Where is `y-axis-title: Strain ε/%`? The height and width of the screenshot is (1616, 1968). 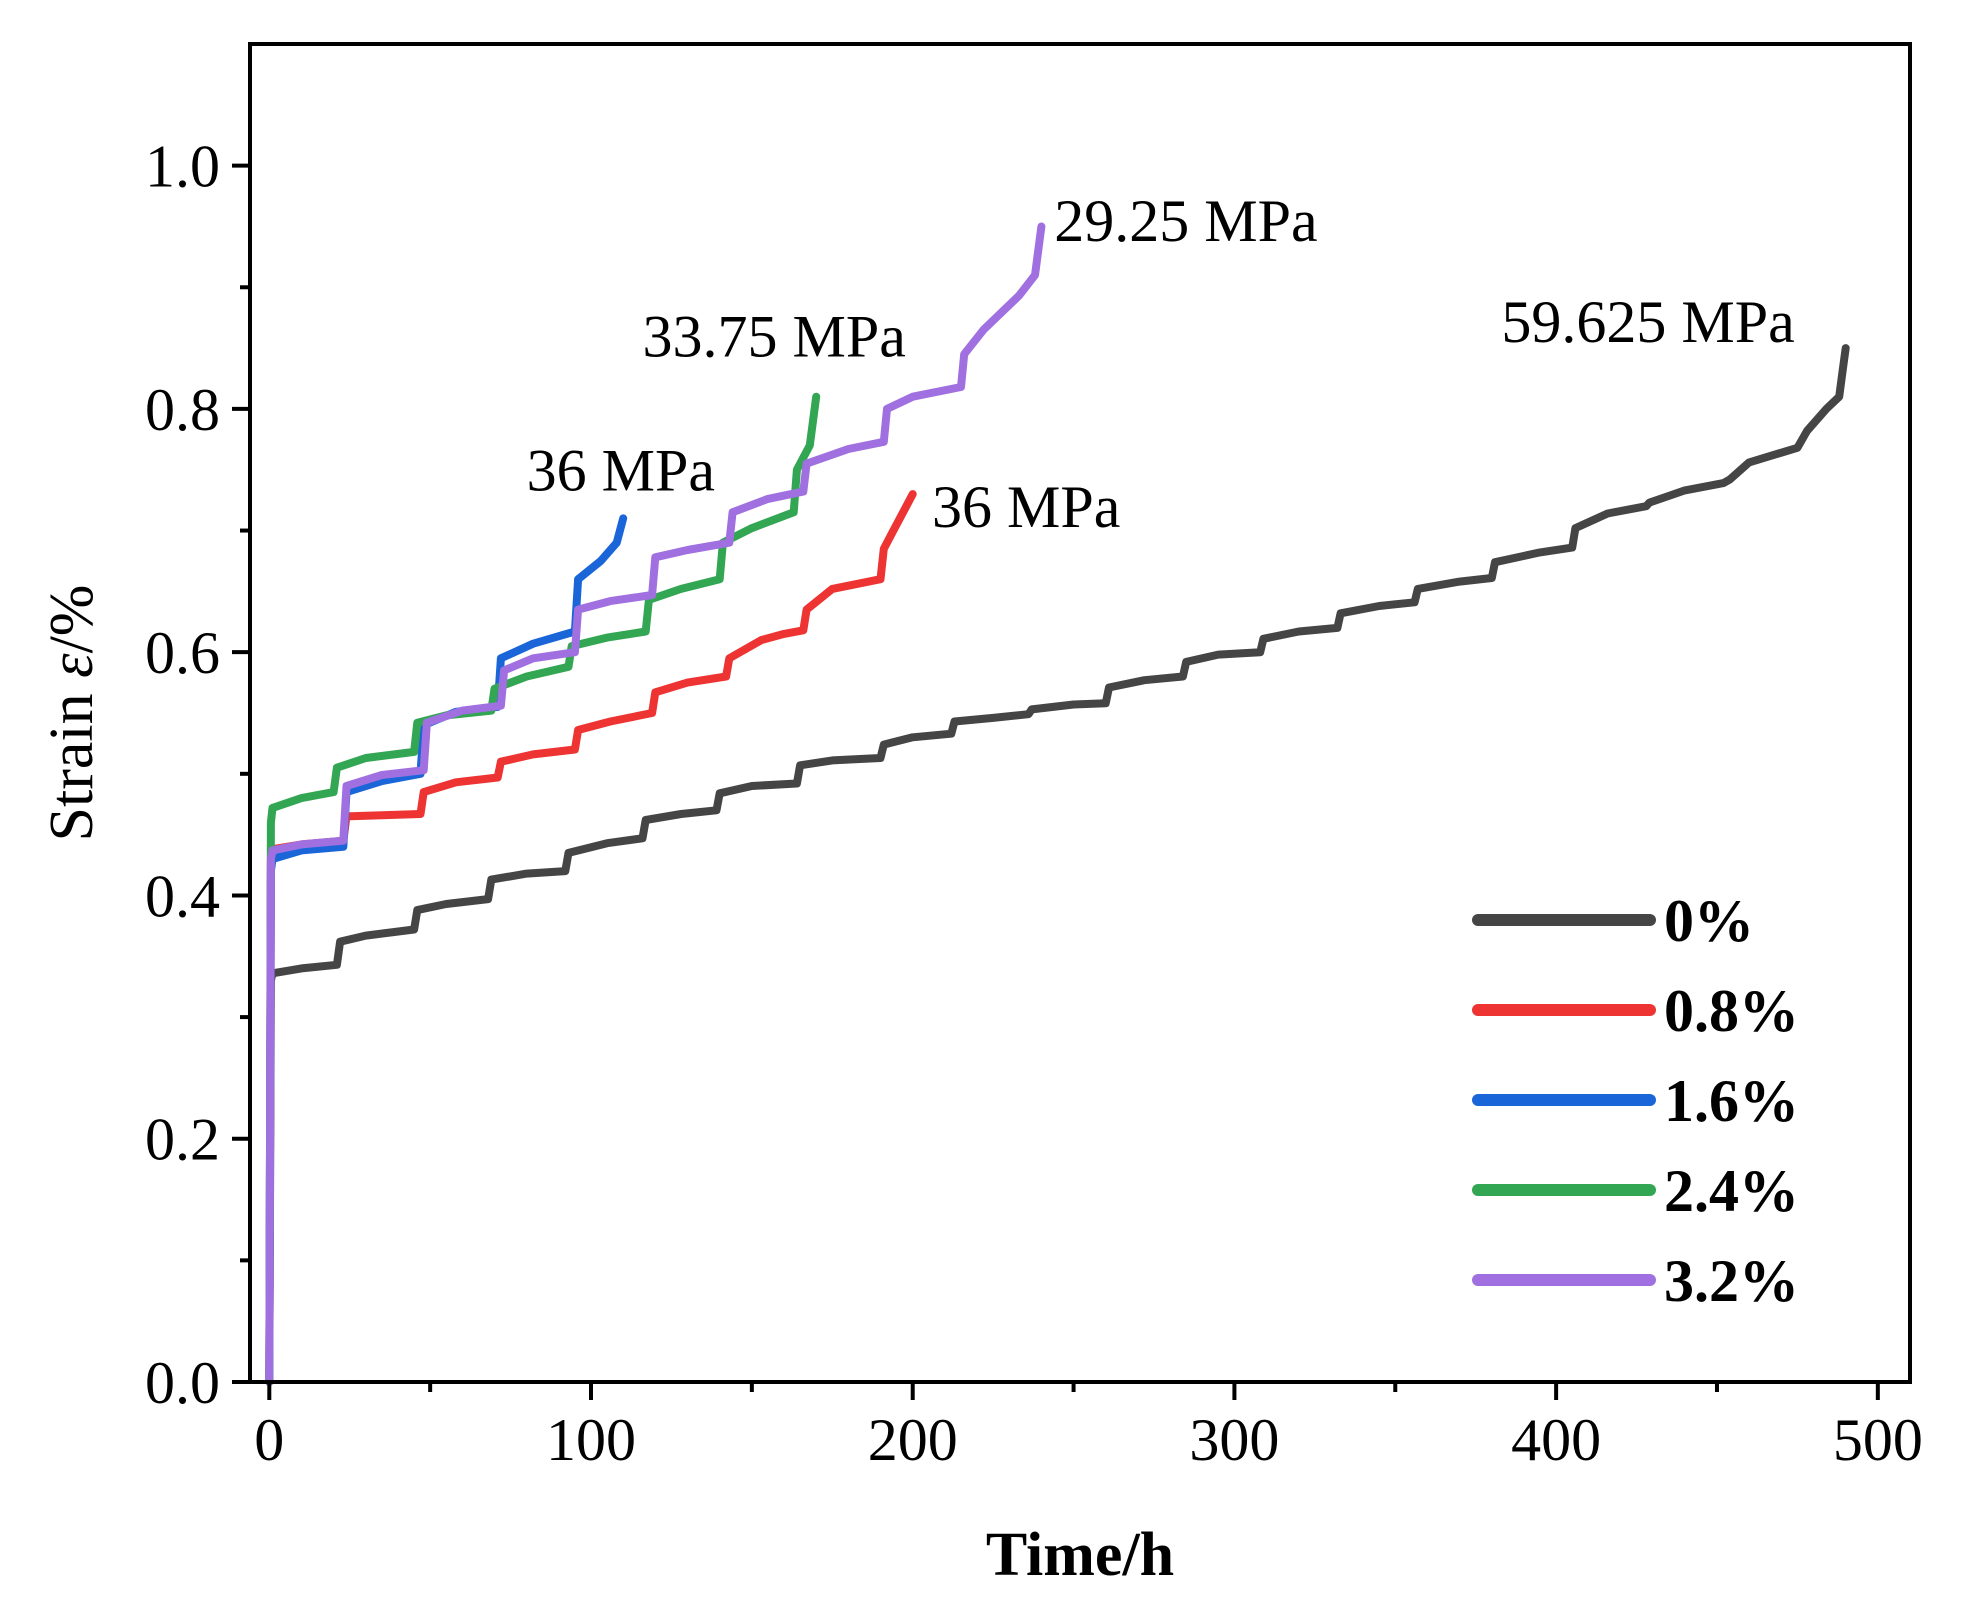 y-axis-title: Strain ε/% is located at coordinates (72, 713).